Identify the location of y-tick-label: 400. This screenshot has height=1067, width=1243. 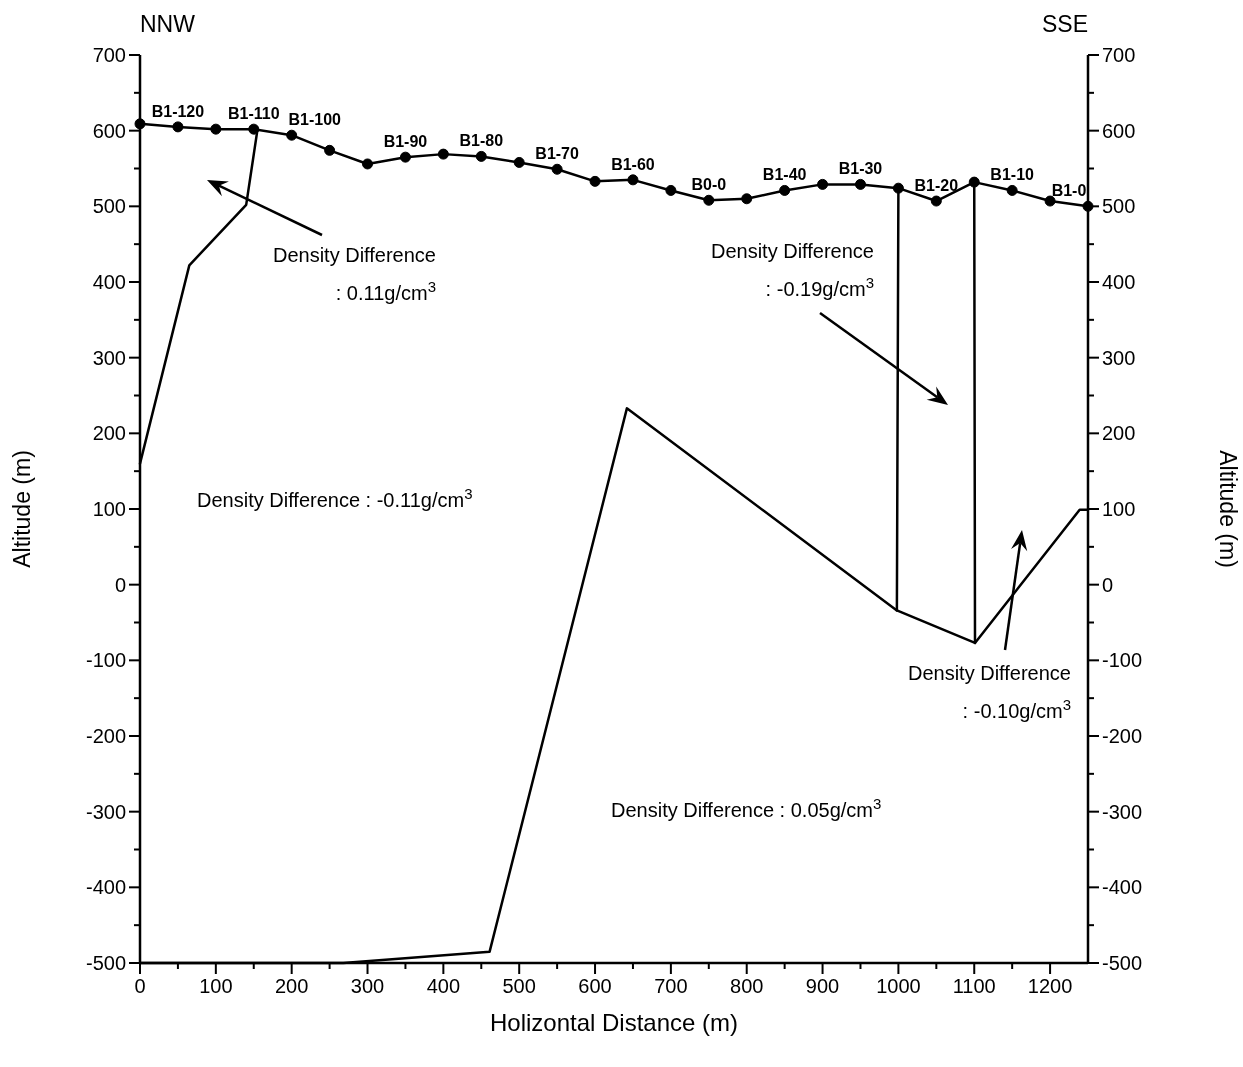
(109, 282).